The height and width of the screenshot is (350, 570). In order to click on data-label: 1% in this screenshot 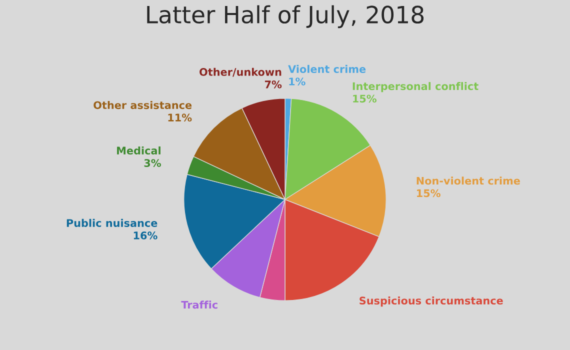, I will do `click(297, 82)`.